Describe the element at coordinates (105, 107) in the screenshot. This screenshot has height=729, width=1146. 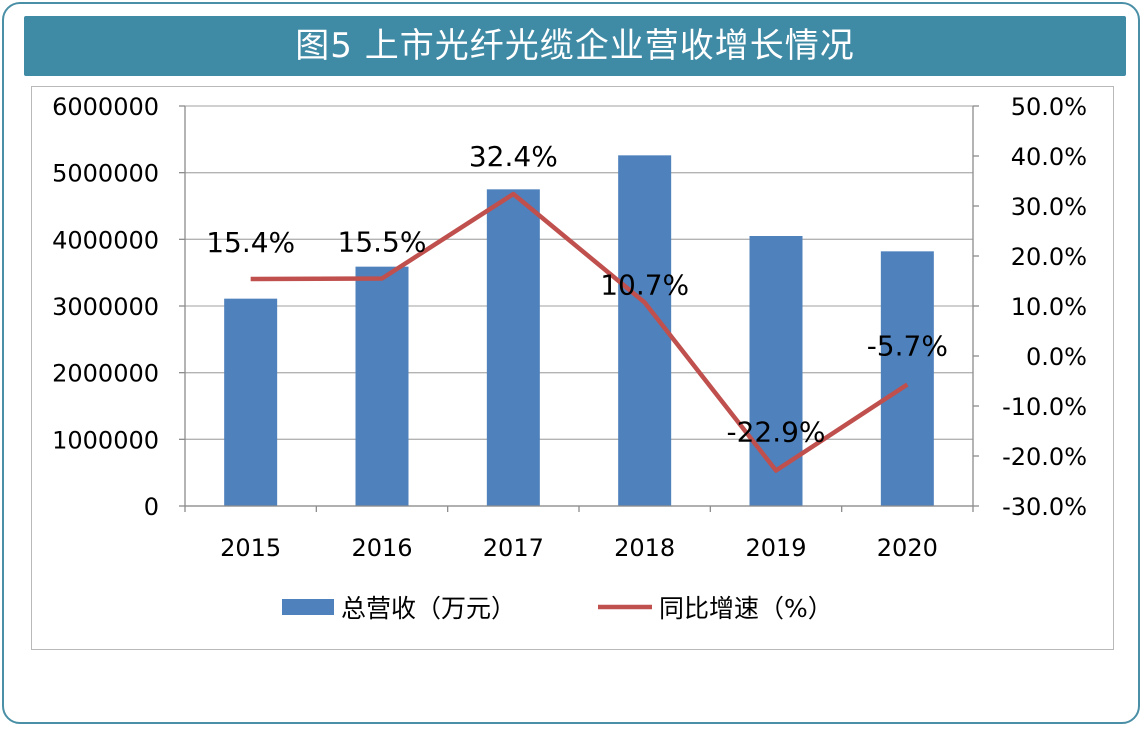
I see `left-tick-label: 6000000` at that location.